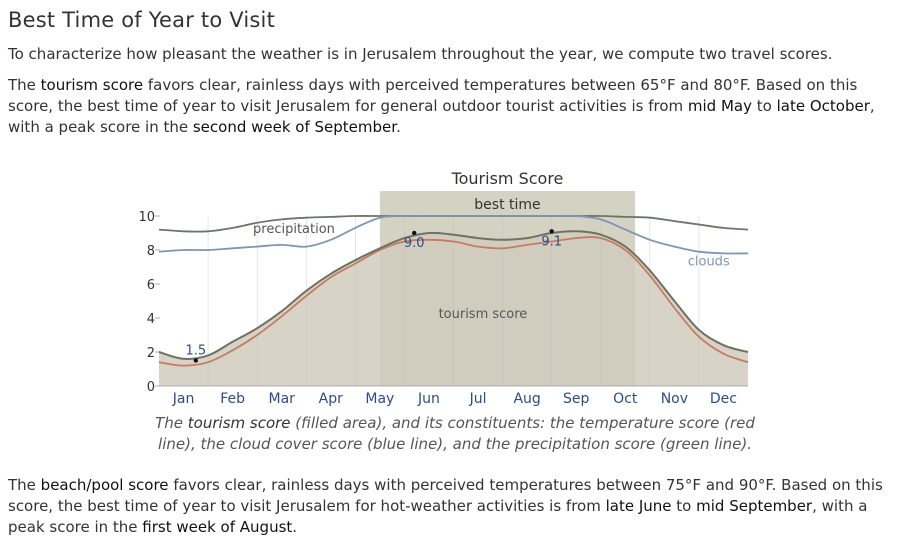 This screenshot has width=907, height=552. What do you see at coordinates (151, 251) in the screenshot?
I see `y-tick-label: 8` at bounding box center [151, 251].